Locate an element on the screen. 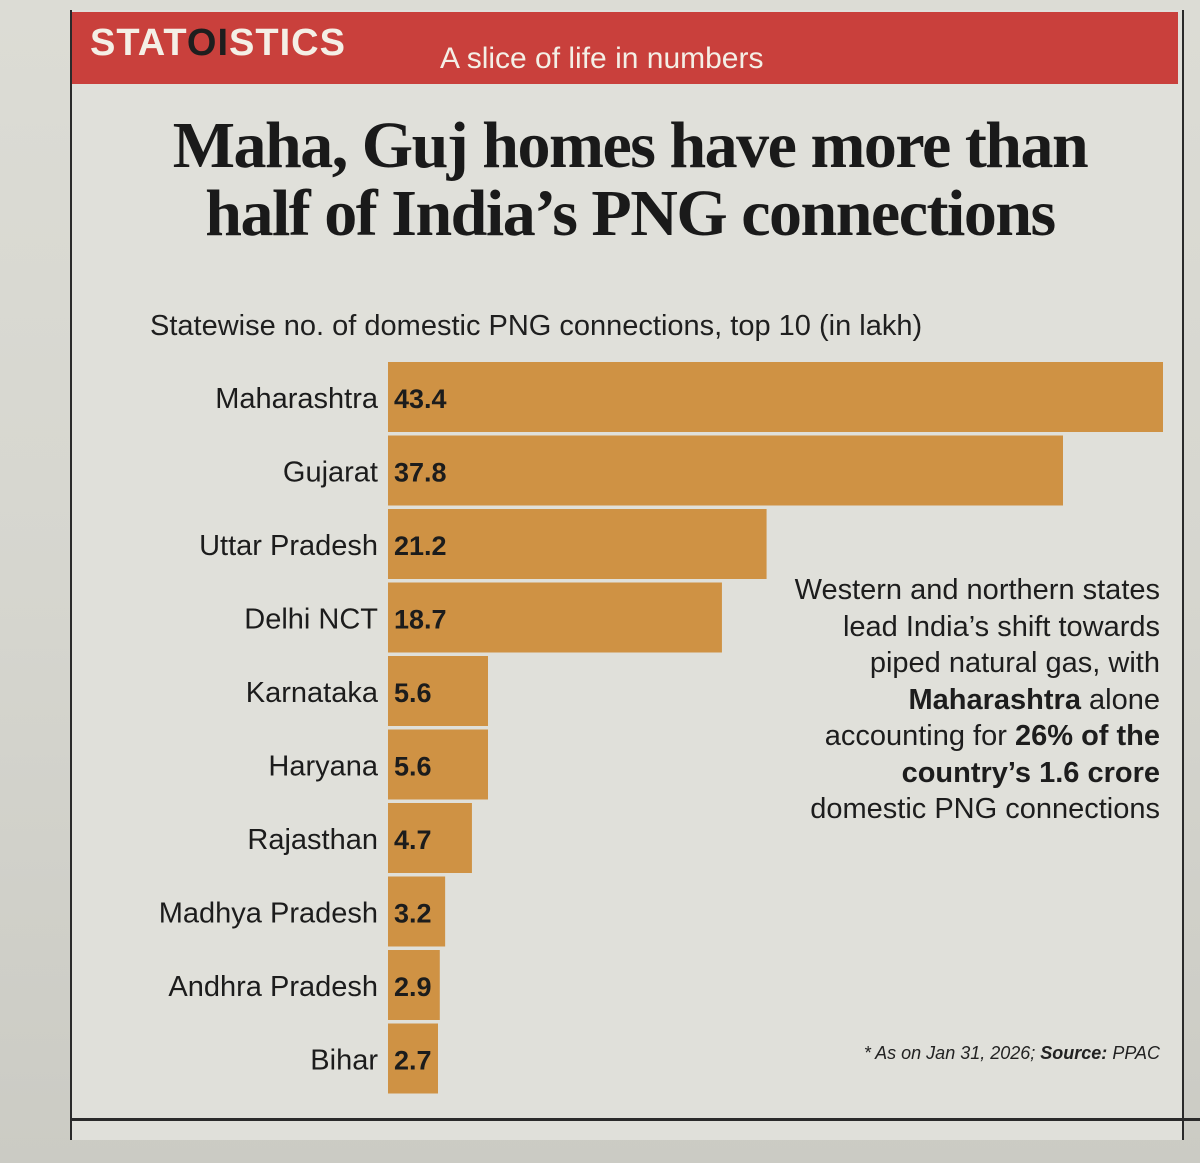 The height and width of the screenshot is (1163, 1200). bar-group: Madhya Pradesh 3.2 is located at coordinates (302, 911).